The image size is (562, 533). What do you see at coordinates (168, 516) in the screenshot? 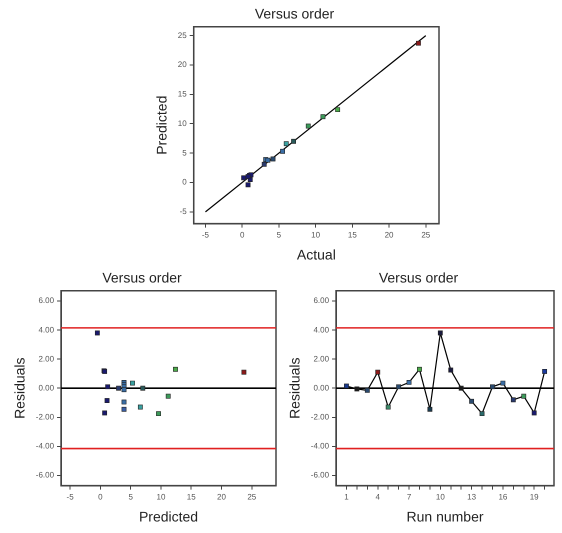
I see `x-axis-title: Predicted` at bounding box center [168, 516].